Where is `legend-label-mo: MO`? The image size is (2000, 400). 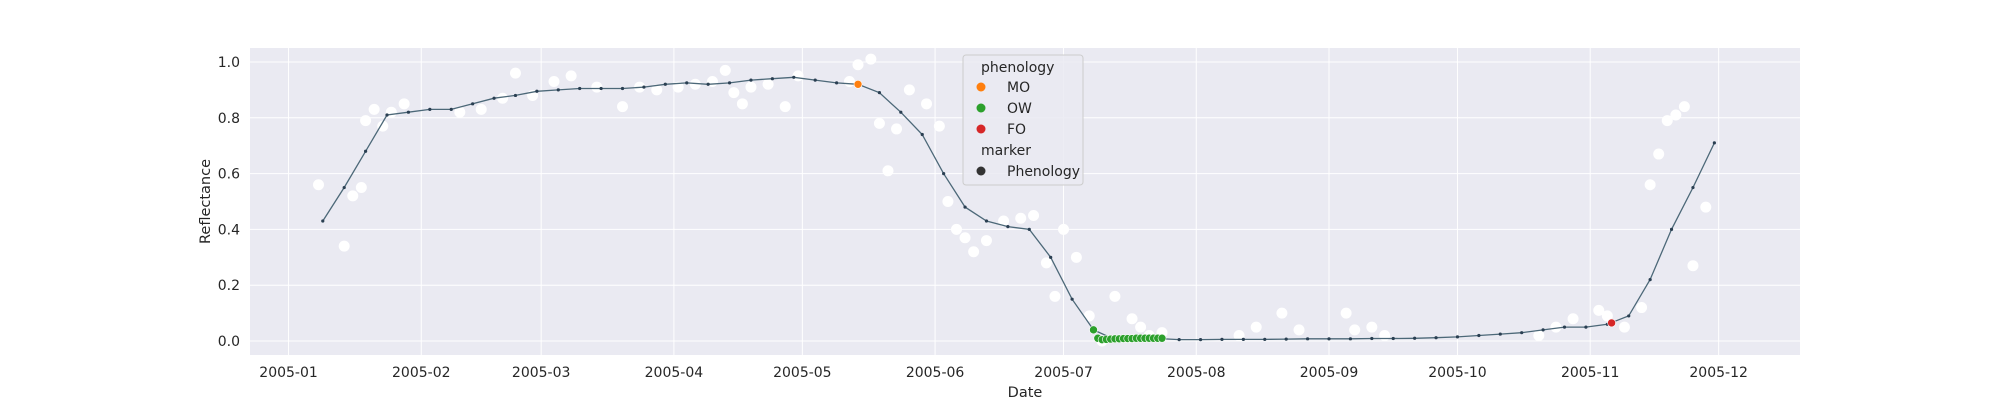
legend-label-mo: MO is located at coordinates (1018, 88).